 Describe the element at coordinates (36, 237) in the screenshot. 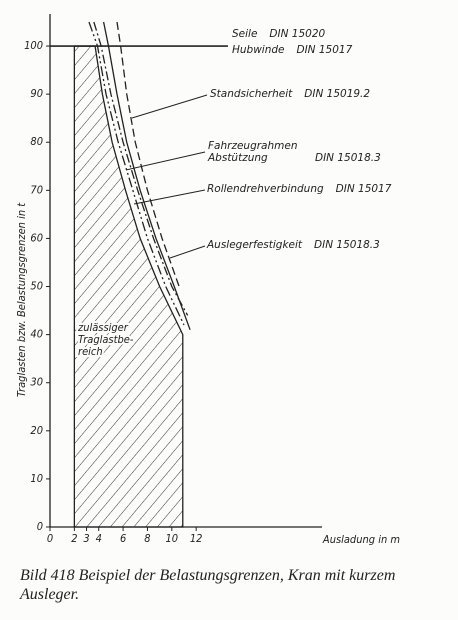

I see `y-tick-label: 60` at that location.